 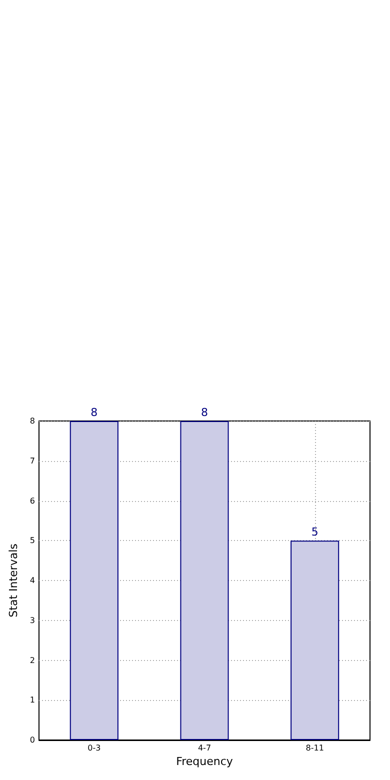 What do you see at coordinates (94, 748) in the screenshot?
I see `x-tick-label: 0-3` at bounding box center [94, 748].